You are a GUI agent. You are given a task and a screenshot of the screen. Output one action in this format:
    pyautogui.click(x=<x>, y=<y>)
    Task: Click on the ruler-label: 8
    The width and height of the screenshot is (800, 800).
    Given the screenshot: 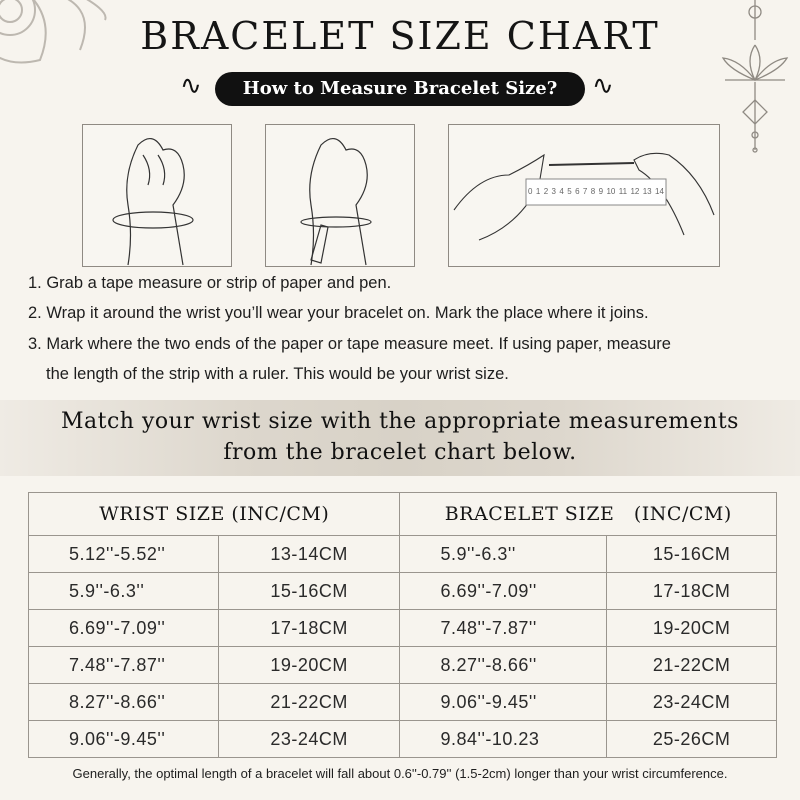 What is the action you would take?
    pyautogui.click(x=593, y=191)
    